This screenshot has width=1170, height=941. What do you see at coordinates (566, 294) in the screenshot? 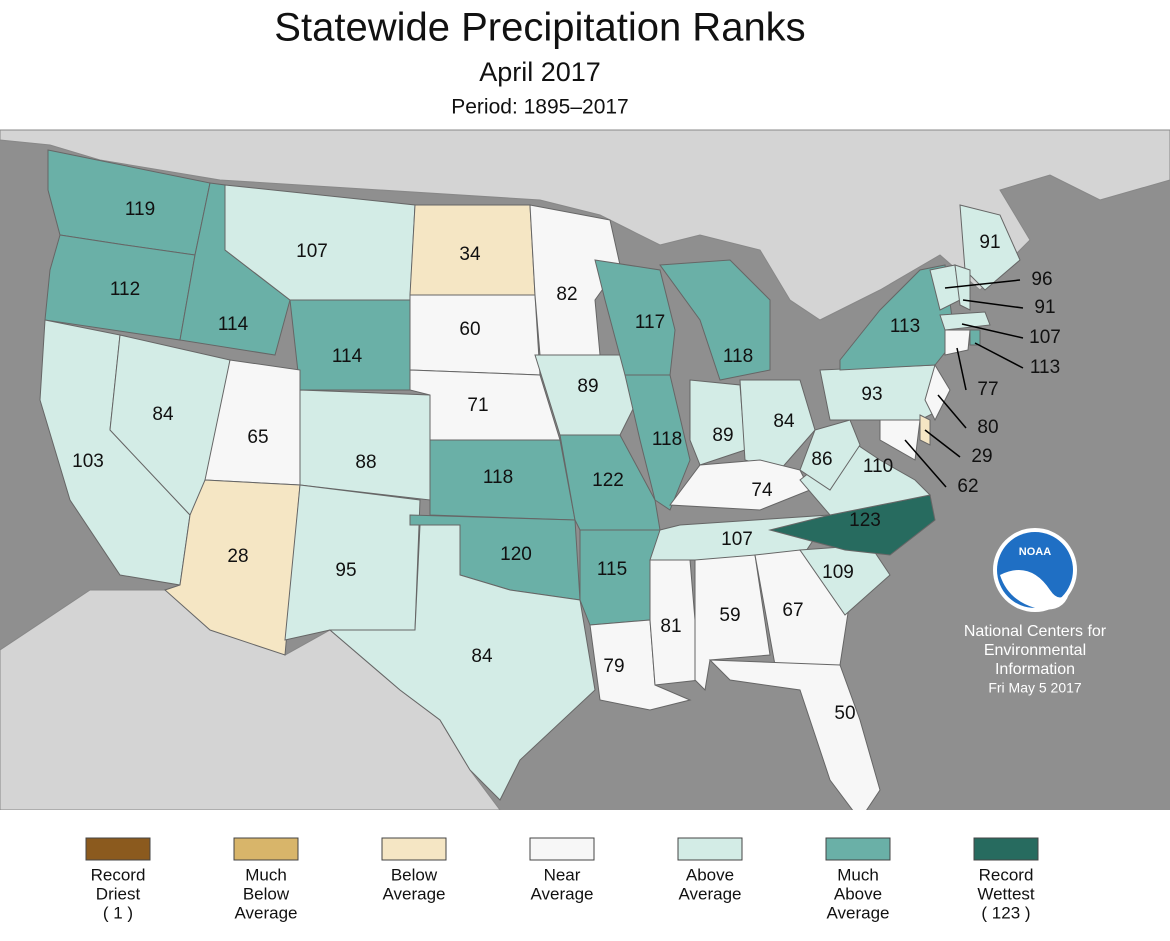
I see `state-rank: 82` at bounding box center [566, 294].